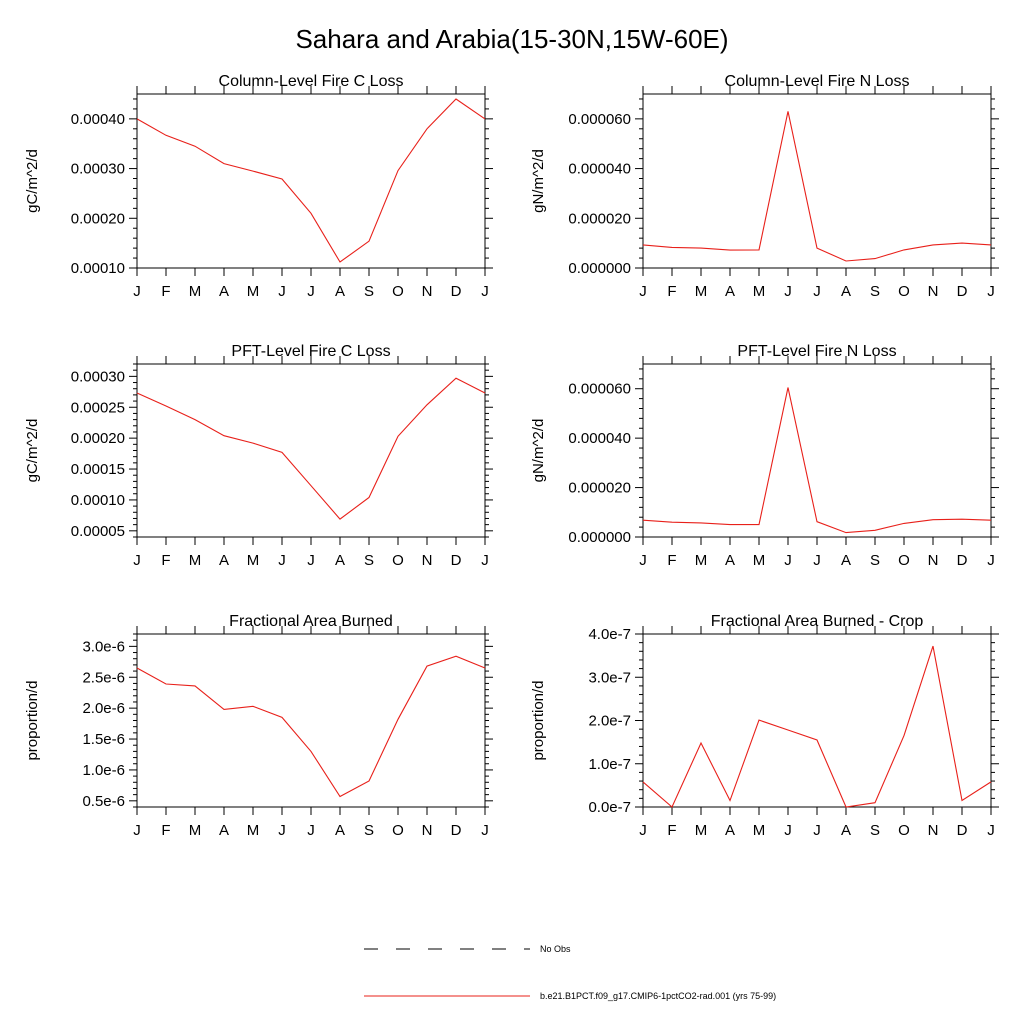  I want to click on panel-4-title: PFT-Level Fire N Loss, so click(816, 351).